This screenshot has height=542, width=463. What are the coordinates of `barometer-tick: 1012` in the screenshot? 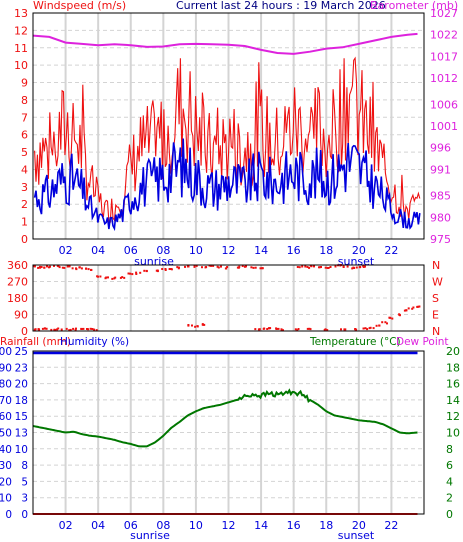 It's located at (444, 78).